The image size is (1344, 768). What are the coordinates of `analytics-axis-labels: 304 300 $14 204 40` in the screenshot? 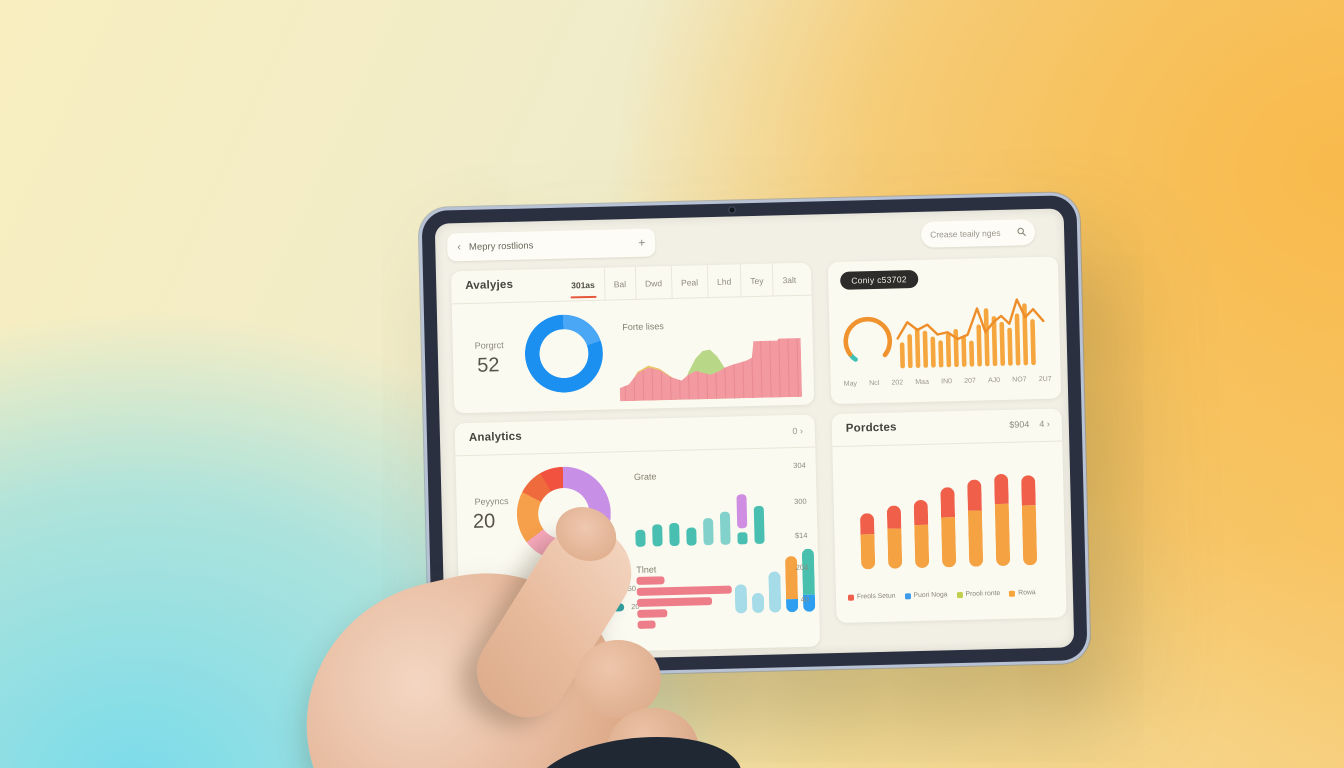 It's located at (635, 509).